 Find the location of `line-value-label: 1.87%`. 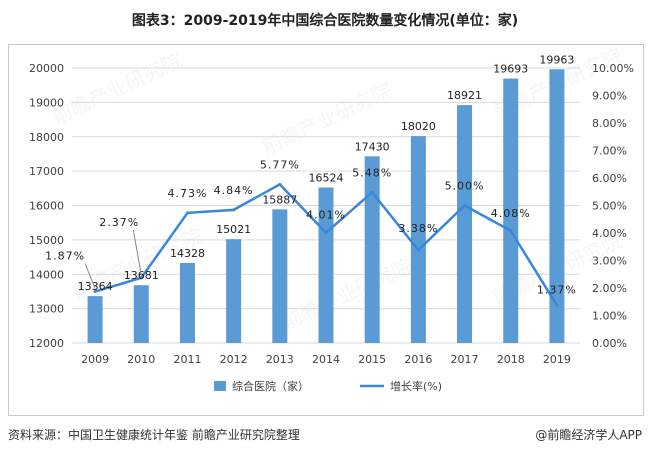

line-value-label: 1.87% is located at coordinates (65, 256).